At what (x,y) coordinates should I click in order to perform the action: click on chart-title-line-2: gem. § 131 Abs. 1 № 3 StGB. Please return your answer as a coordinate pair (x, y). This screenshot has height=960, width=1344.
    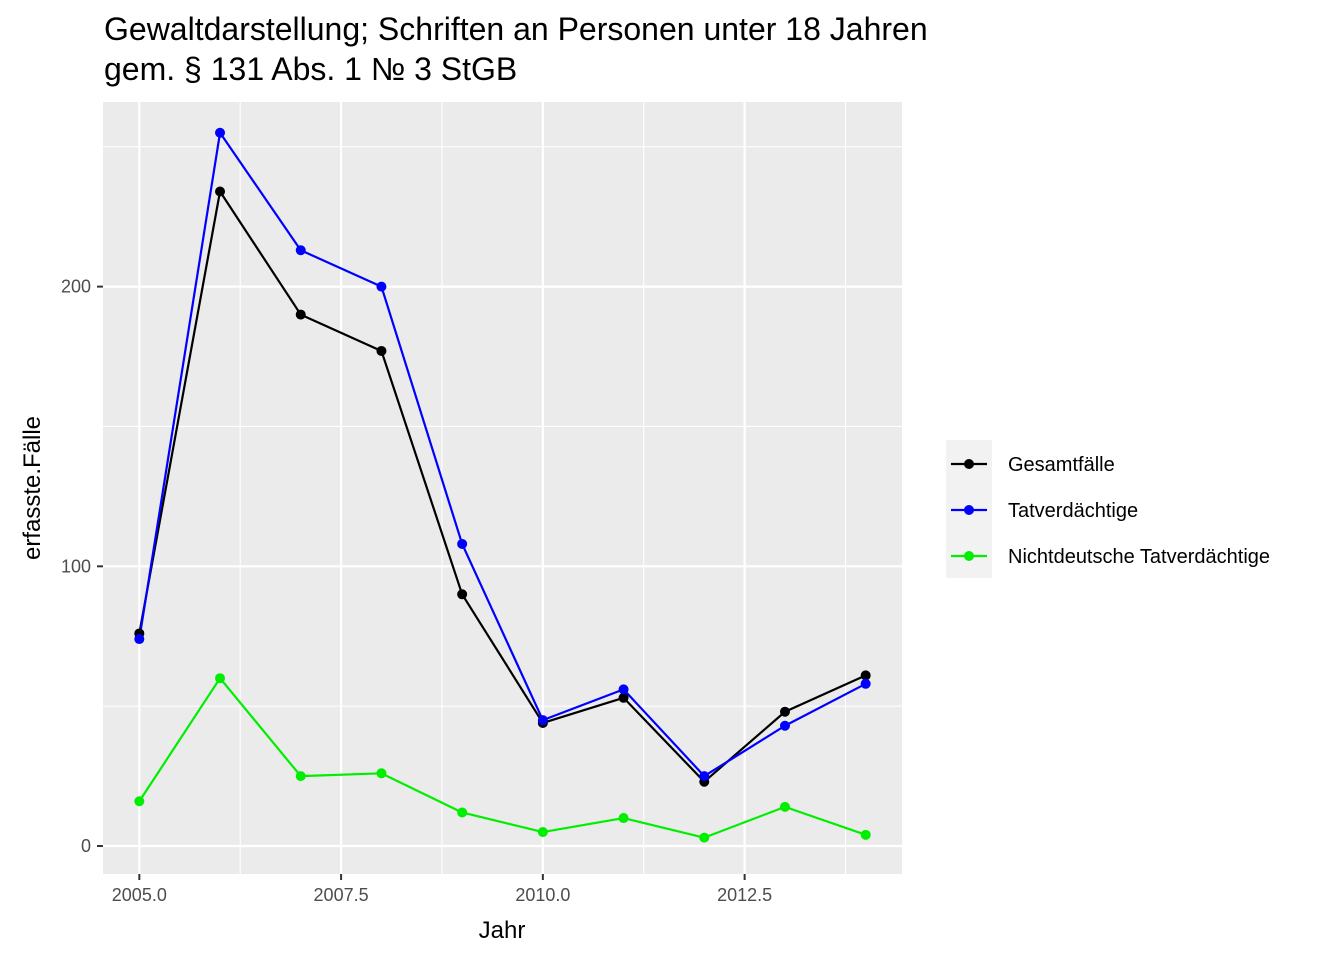
    Looking at the image, I should click on (310, 69).